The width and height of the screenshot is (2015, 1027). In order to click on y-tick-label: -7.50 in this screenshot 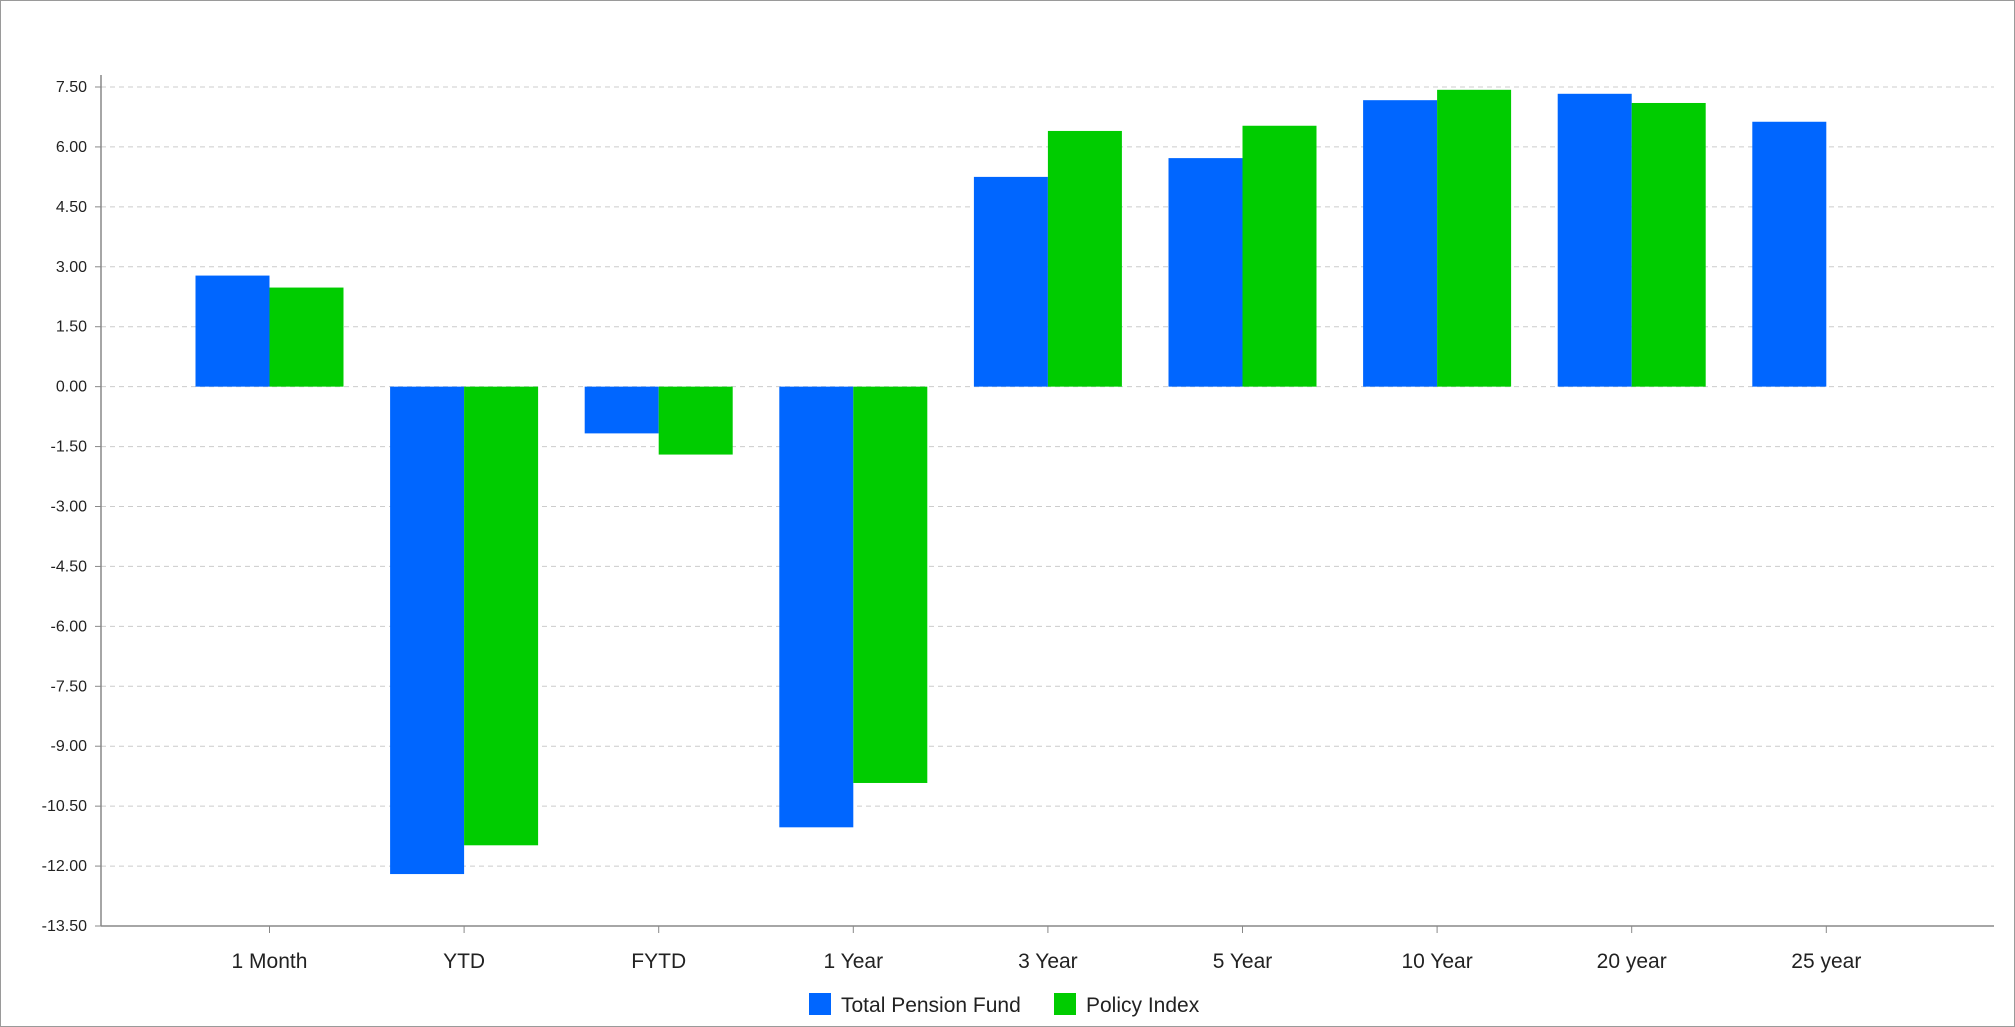, I will do `click(69, 686)`.